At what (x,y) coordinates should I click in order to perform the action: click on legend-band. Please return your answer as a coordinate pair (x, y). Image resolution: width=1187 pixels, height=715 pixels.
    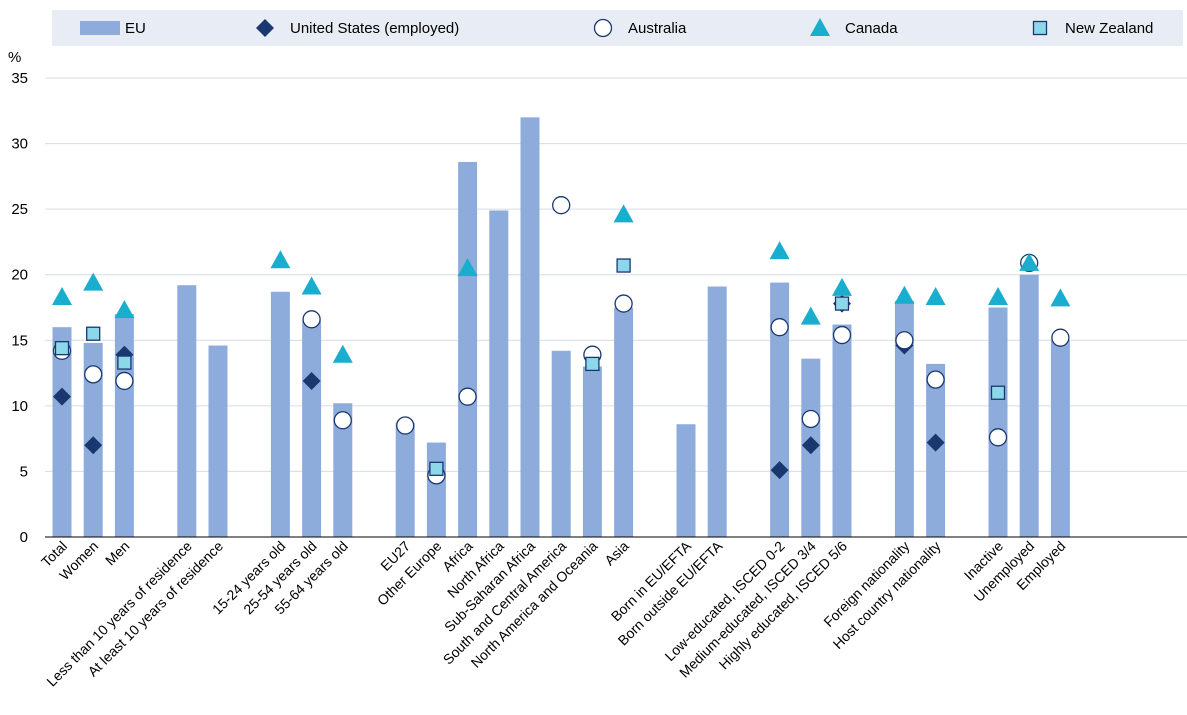
    Looking at the image, I should click on (617, 28).